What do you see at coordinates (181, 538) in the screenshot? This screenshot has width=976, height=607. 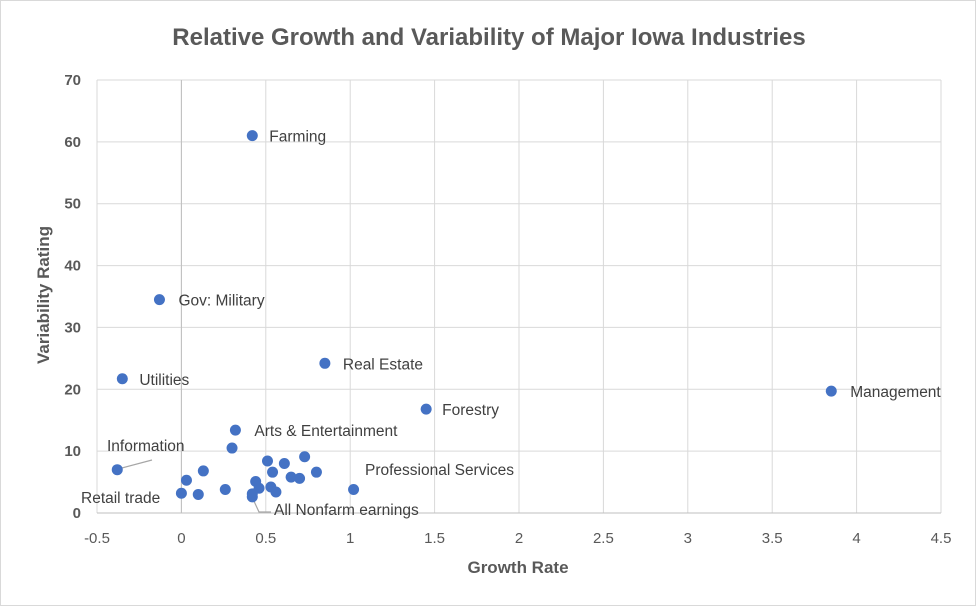 I see `x-tick-label: 0` at bounding box center [181, 538].